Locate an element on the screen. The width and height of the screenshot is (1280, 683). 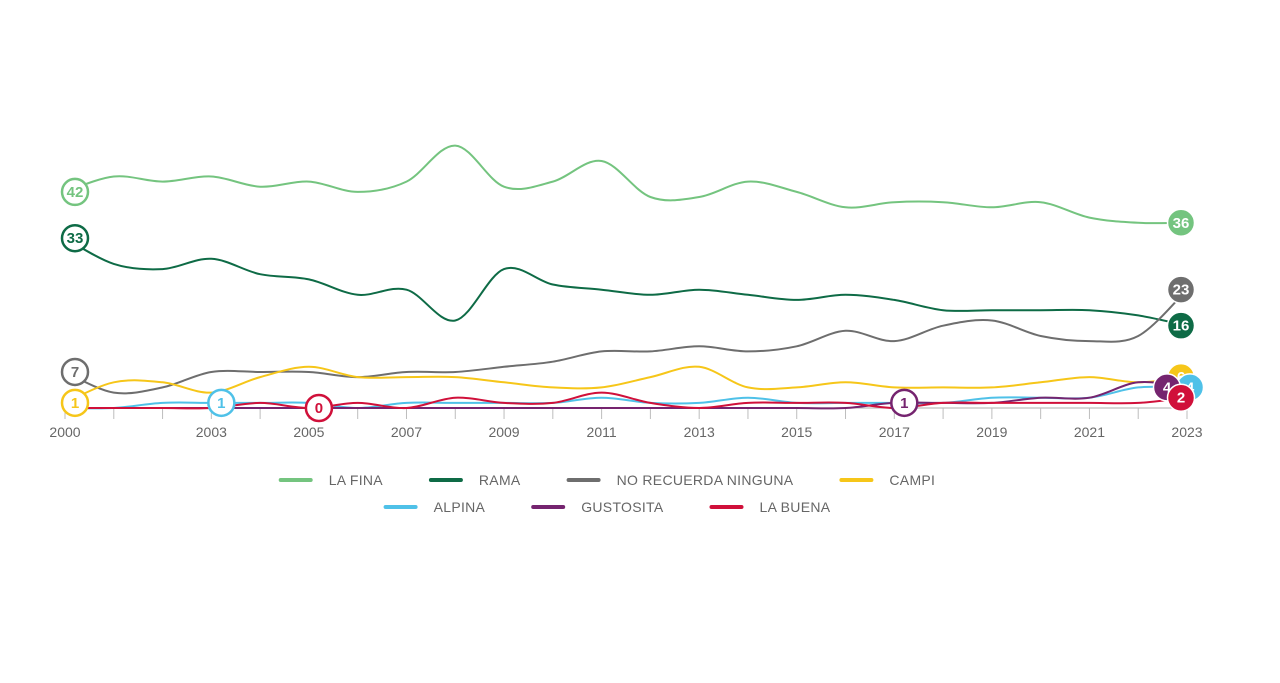
legend-label: LA FINA is located at coordinates (356, 480).